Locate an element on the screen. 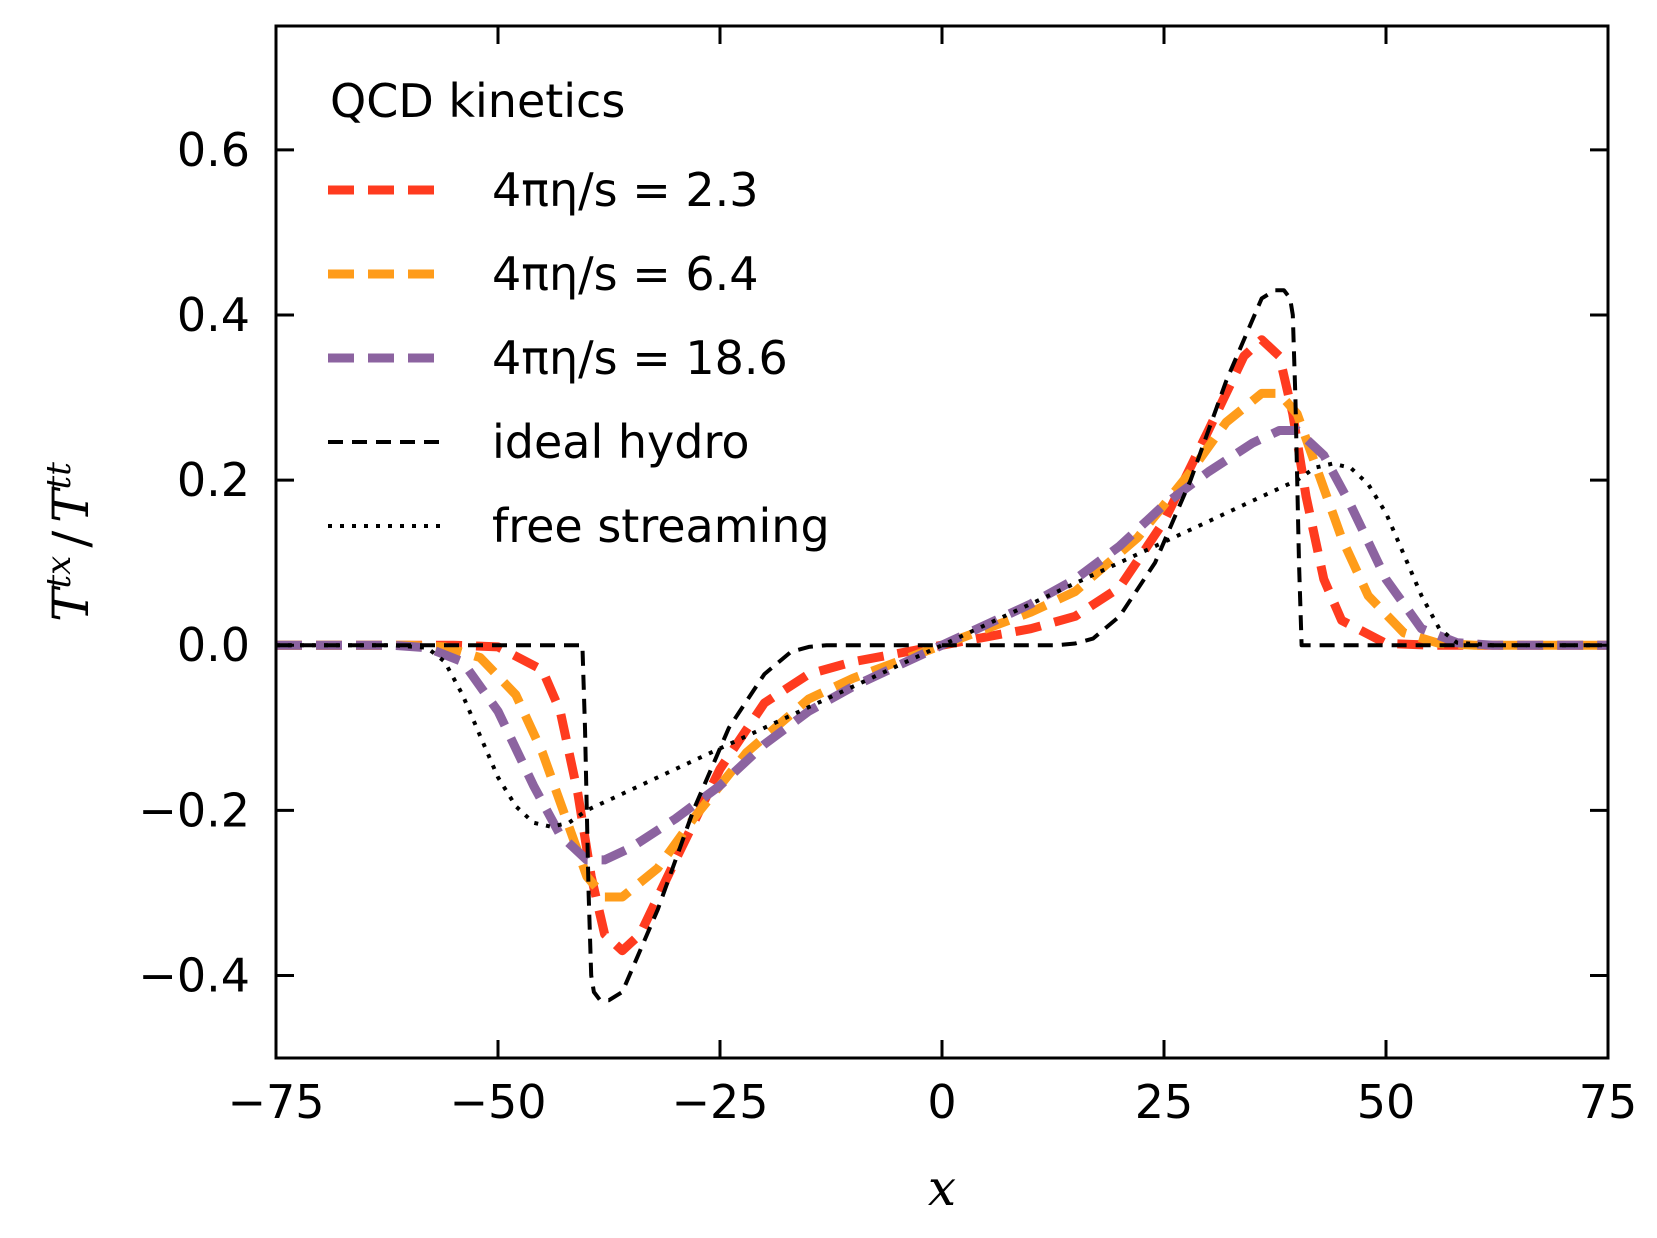 Image resolution: width=1657 pixels, height=1238 pixels. y-label-den-sup: tt is located at coordinates (59, 476).